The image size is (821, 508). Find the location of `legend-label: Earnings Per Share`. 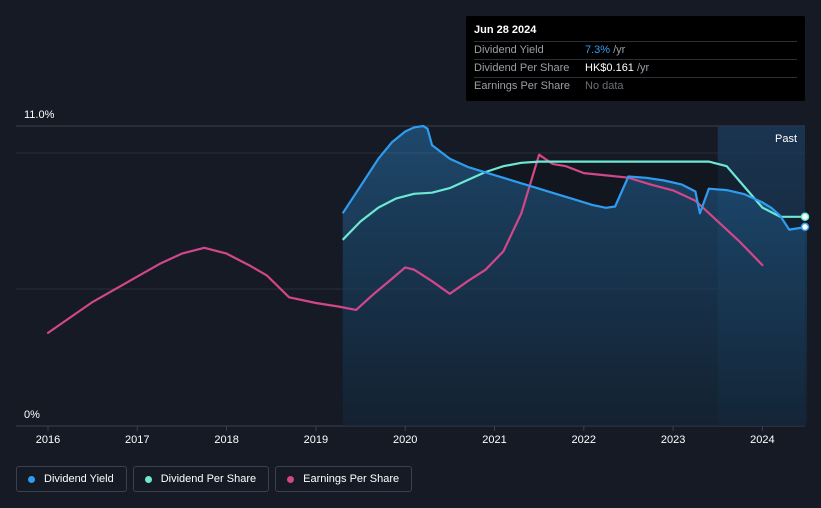

legend-label: Earnings Per Share is located at coordinates (351, 479).